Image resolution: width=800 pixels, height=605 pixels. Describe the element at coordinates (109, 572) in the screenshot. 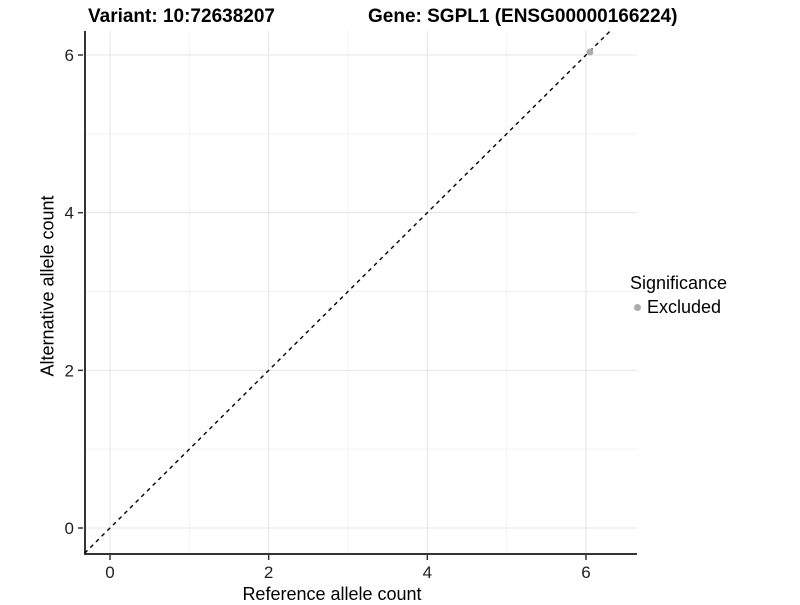

I see `x-tick-label: 0` at that location.